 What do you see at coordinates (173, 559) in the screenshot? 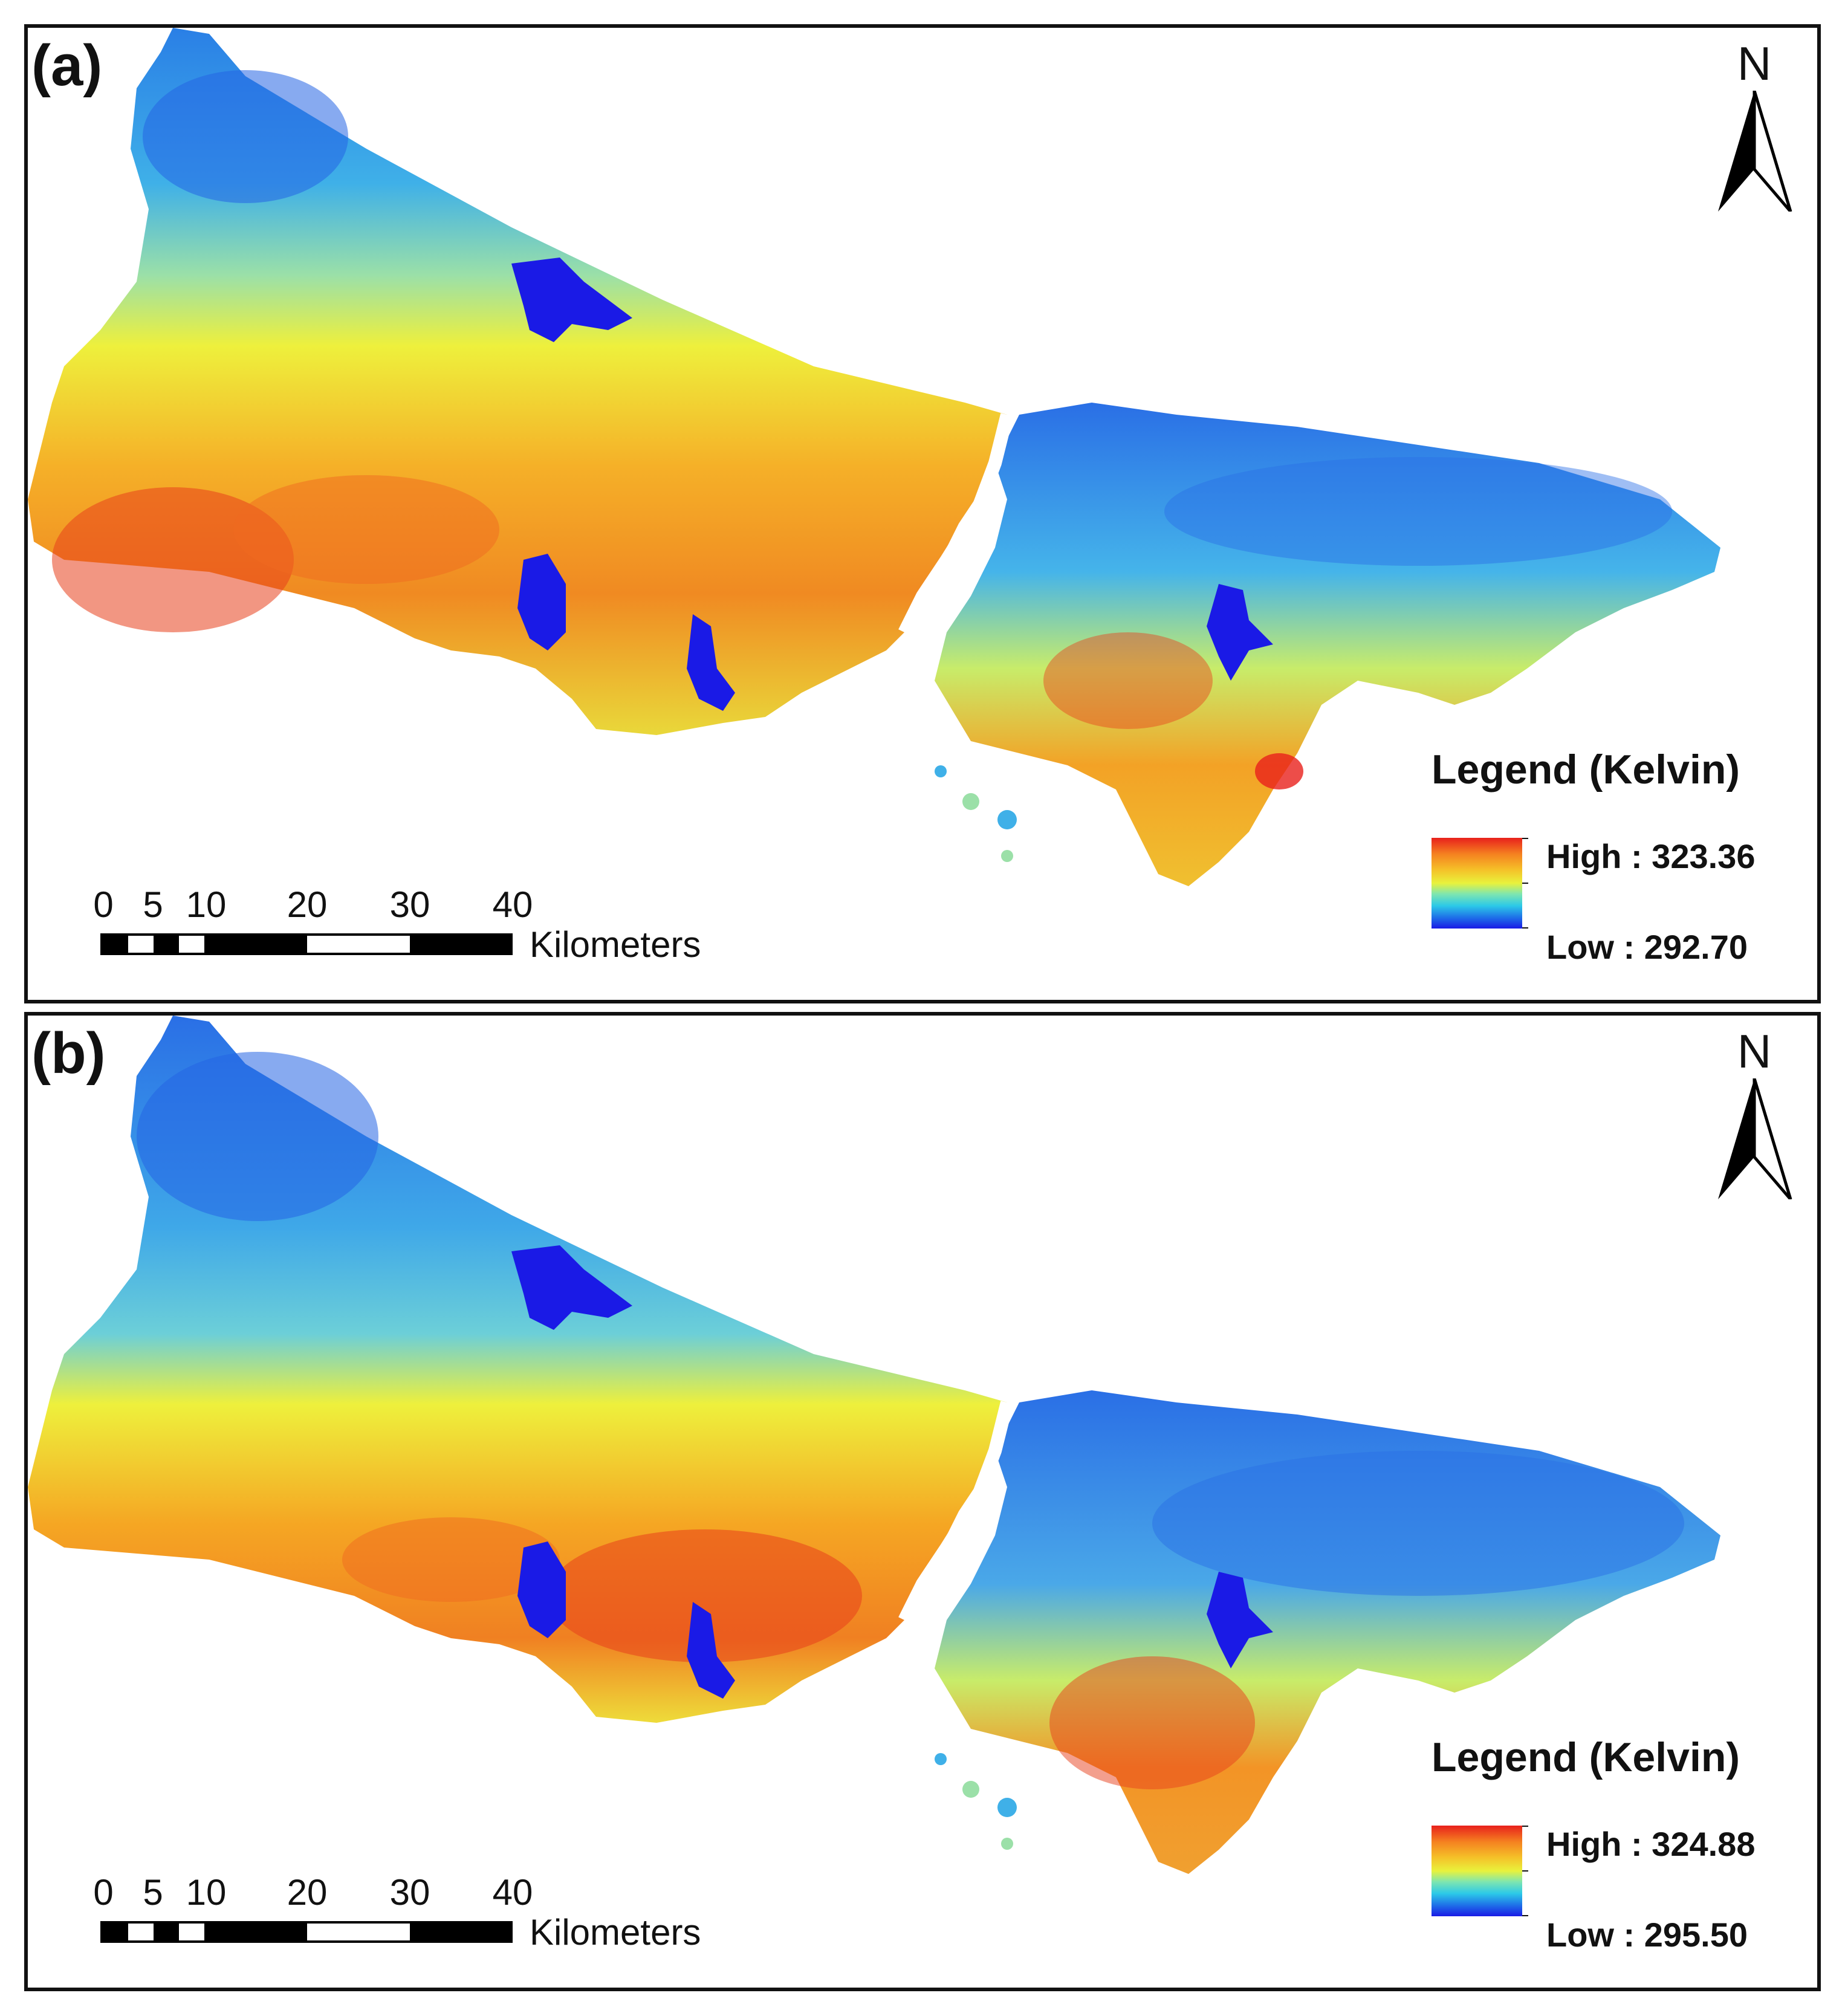
I see `hot-zone-west` at bounding box center [173, 559].